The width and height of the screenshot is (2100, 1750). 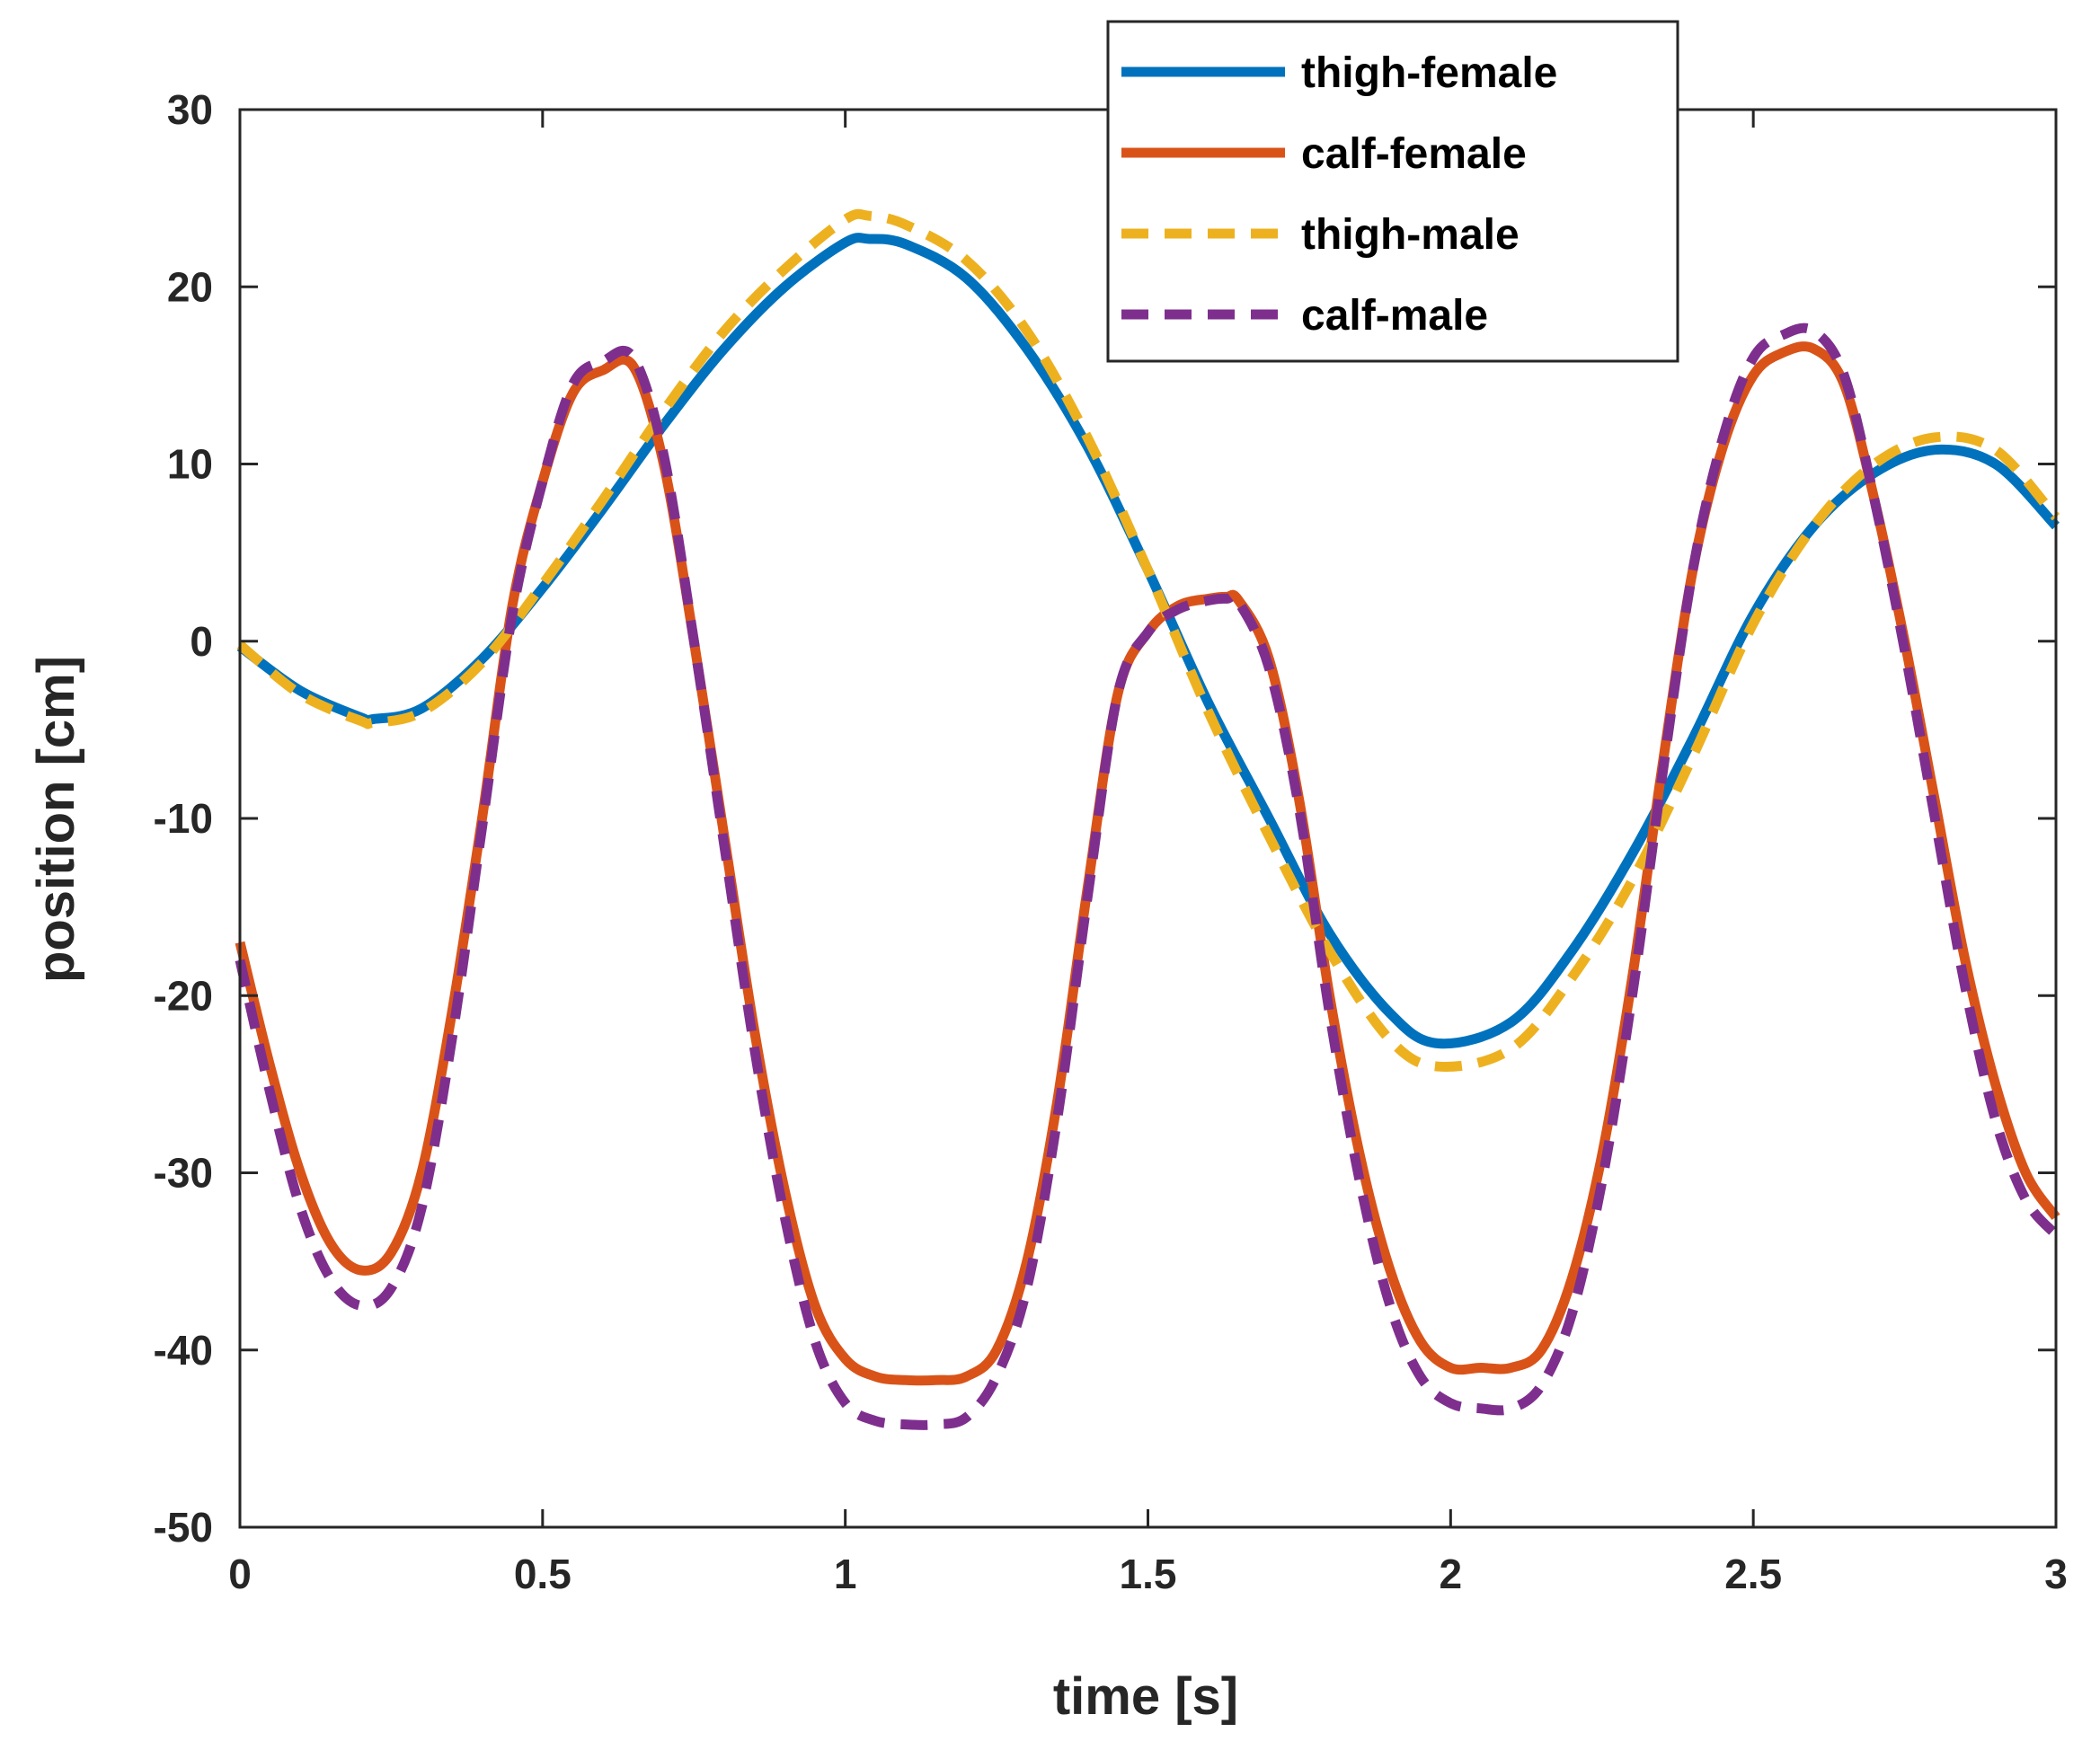 I want to click on y-tick-label-8: 30, so click(x=190, y=109).